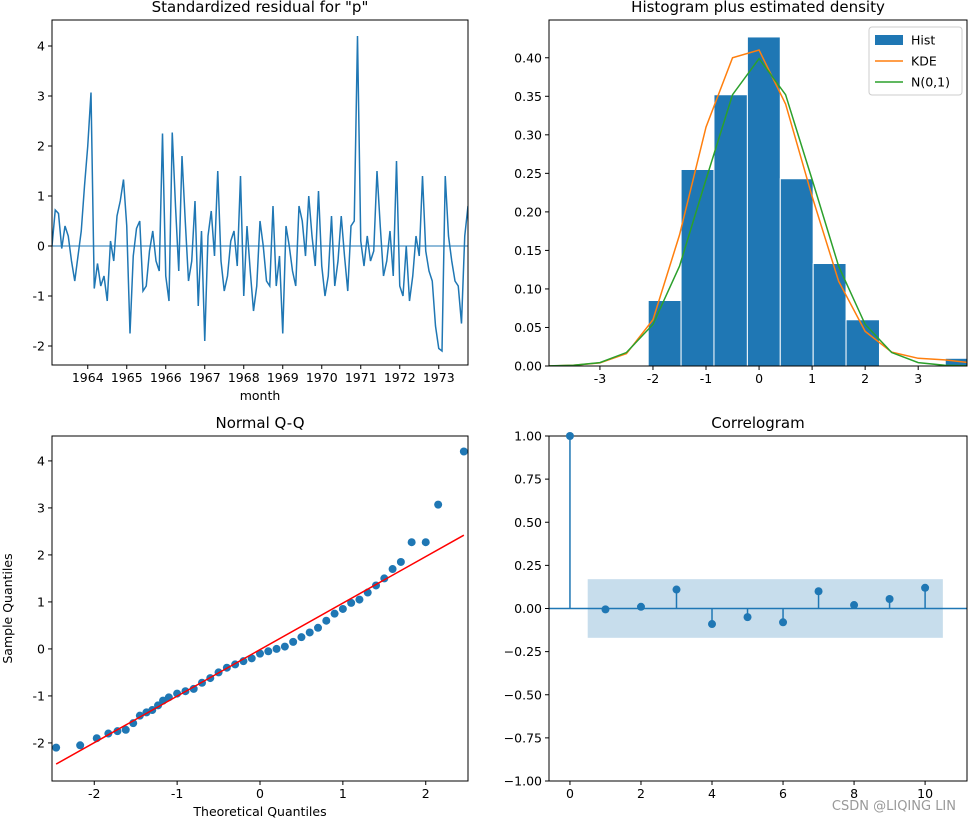  What do you see at coordinates (757, 423) in the screenshot?
I see `subplot-title: Correlogram` at bounding box center [757, 423].